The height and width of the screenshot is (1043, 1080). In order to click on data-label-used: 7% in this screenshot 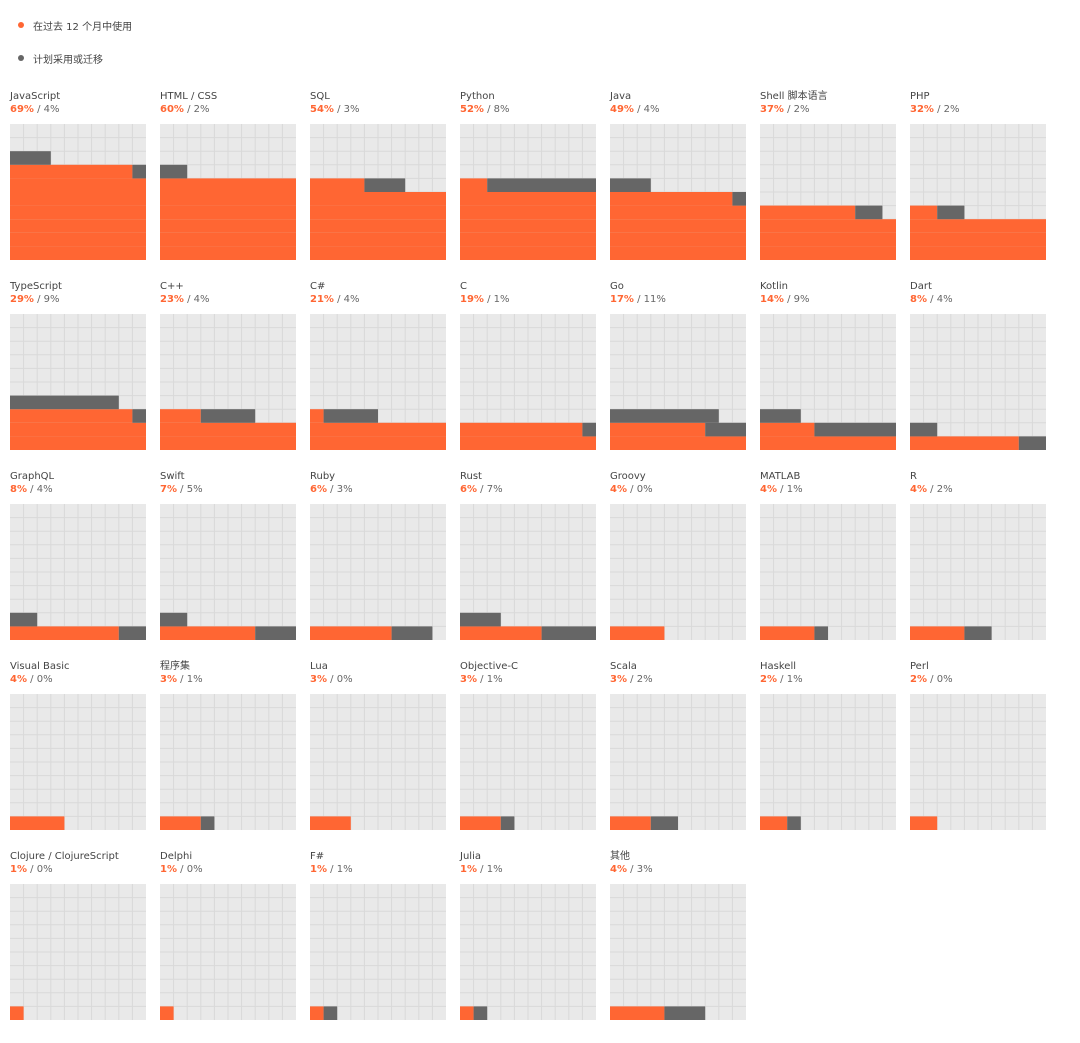, I will do `click(168, 489)`.